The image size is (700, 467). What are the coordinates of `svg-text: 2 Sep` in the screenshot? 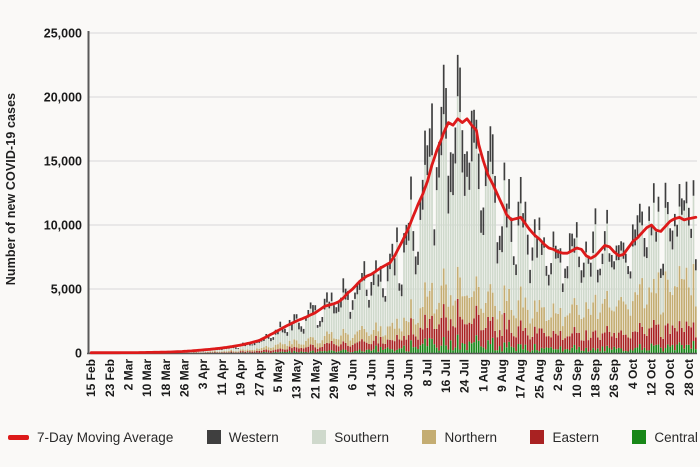 It's located at (558, 375).